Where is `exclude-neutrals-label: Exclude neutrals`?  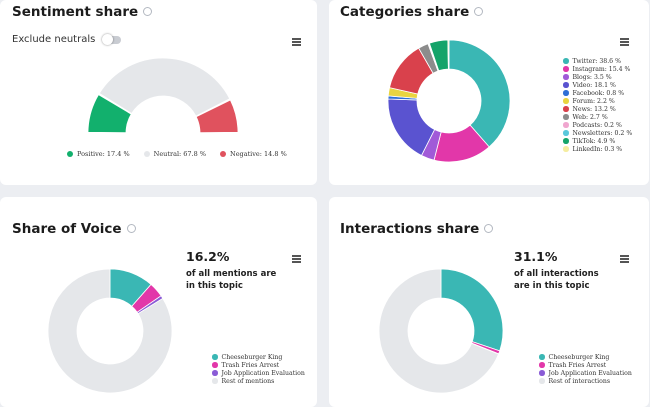
exclude-neutrals-label: Exclude neutrals is located at coordinates (54, 39).